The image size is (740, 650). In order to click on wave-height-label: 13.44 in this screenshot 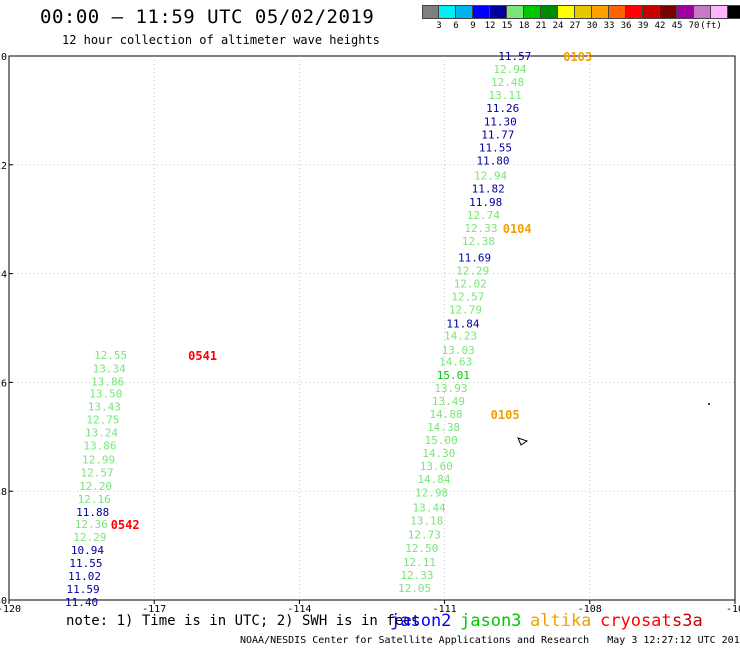, I will do `click(429, 508)`.